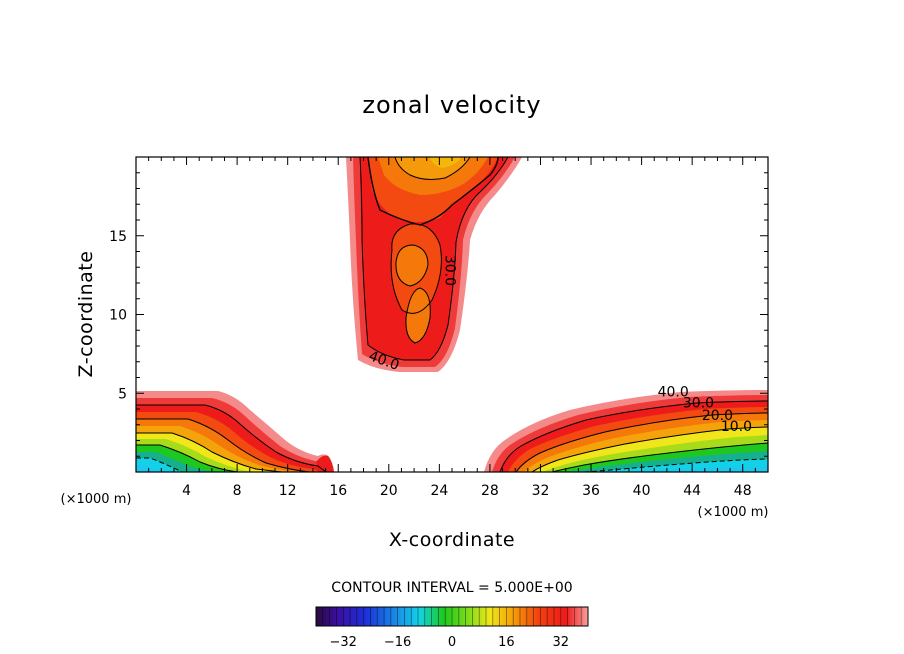 The width and height of the screenshot is (904, 654). Describe the element at coordinates (118, 316) in the screenshot. I see `y-tick-label: 10` at that location.